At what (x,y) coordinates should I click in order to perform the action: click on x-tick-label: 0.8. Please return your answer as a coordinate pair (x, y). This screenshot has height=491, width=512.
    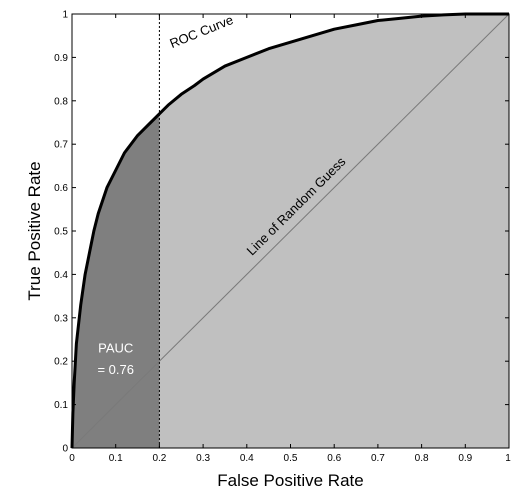
    Looking at the image, I should click on (422, 458).